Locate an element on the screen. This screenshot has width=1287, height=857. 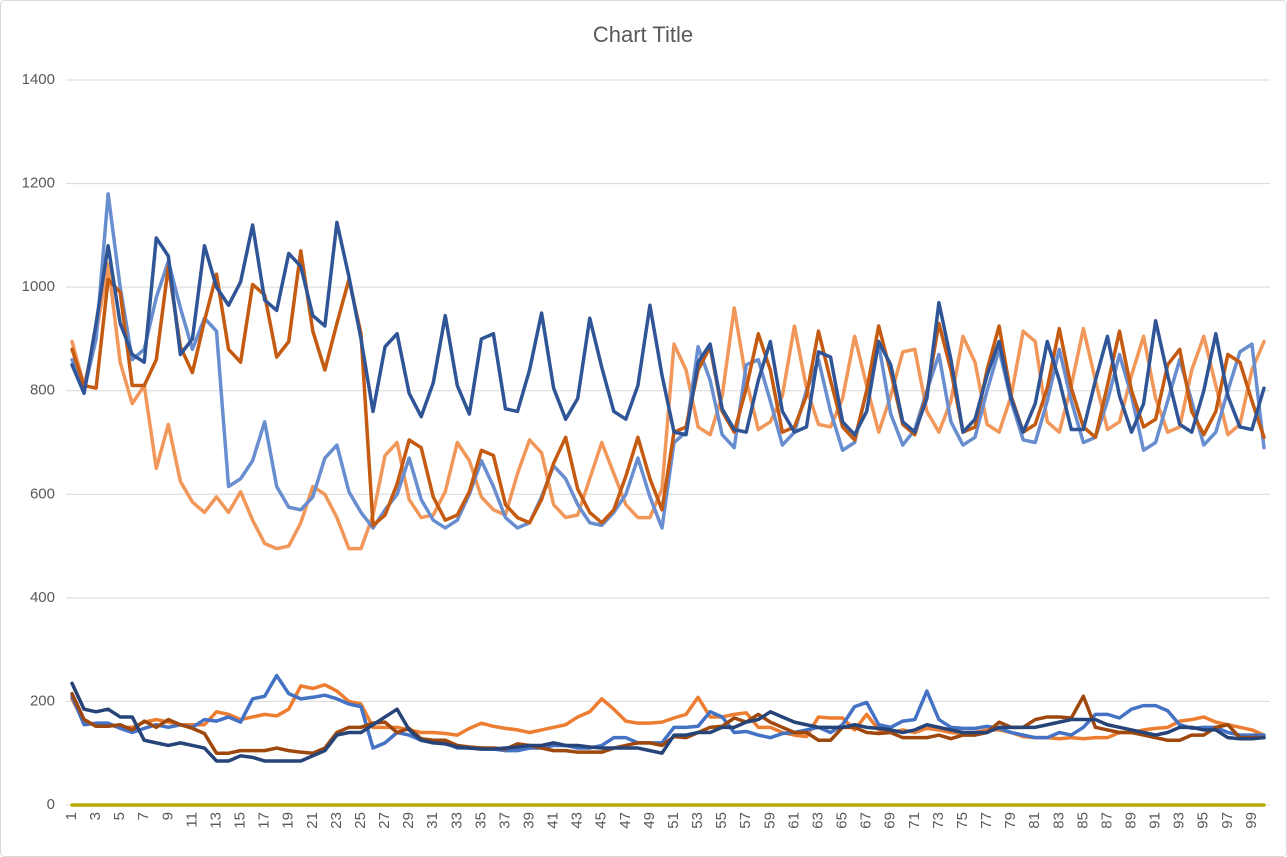
x-tick-label: 89 is located at coordinates (1131, 820).